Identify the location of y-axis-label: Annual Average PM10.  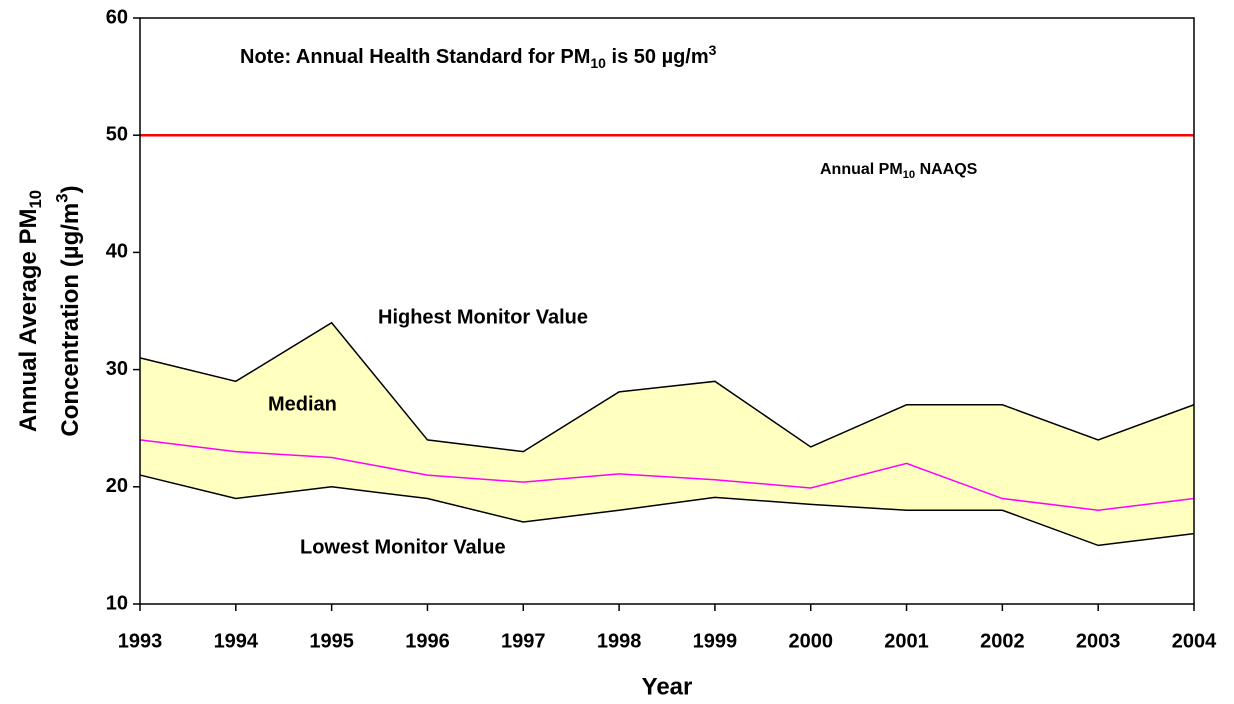
(30, 311).